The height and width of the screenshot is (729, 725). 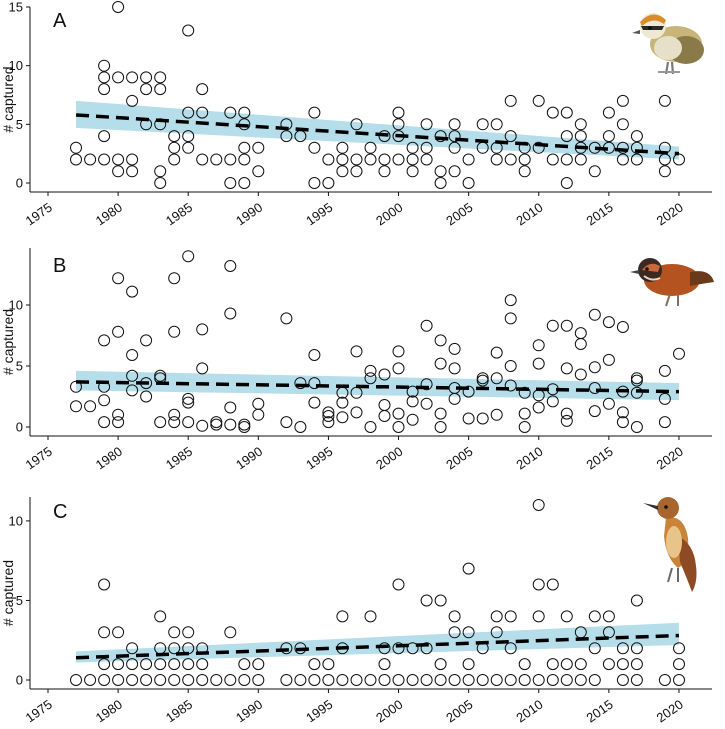 I want to click on y-tick-label: 5, so click(x=19, y=600).